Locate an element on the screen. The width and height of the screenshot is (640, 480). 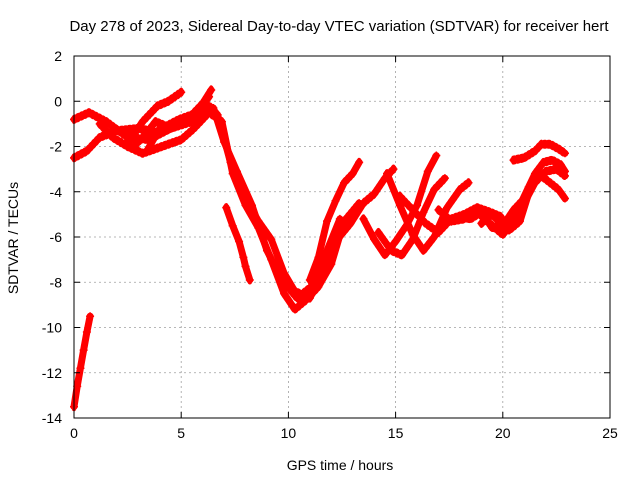
series-satellite-d is located at coordinates (154, 118).